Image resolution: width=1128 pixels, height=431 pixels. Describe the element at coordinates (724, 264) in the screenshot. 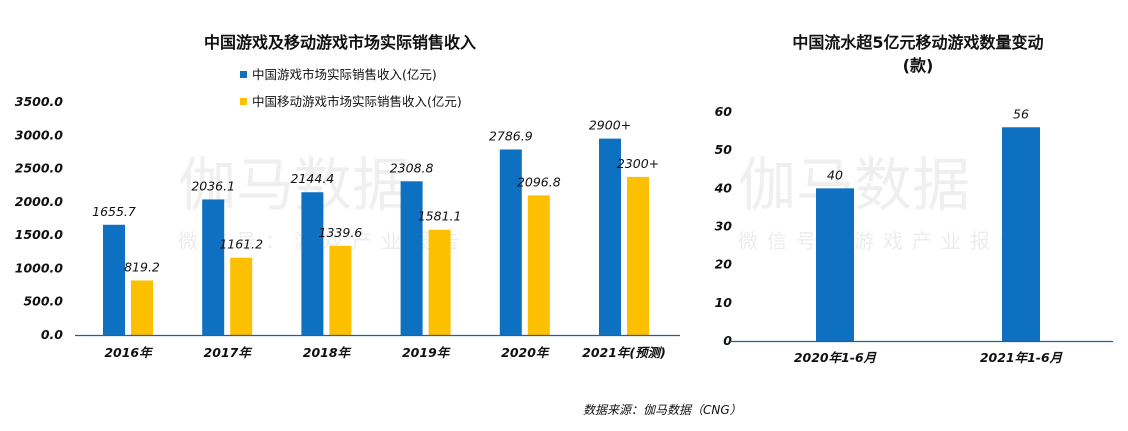

I see `y-tick-label: 20` at that location.